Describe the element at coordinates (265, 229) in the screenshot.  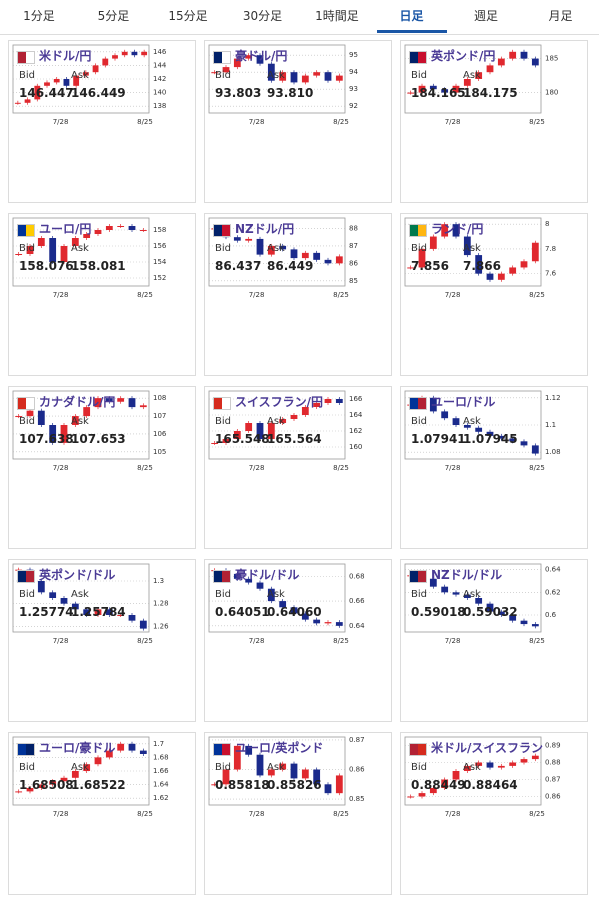
I see `pair-name: NZドル/円` at that location.